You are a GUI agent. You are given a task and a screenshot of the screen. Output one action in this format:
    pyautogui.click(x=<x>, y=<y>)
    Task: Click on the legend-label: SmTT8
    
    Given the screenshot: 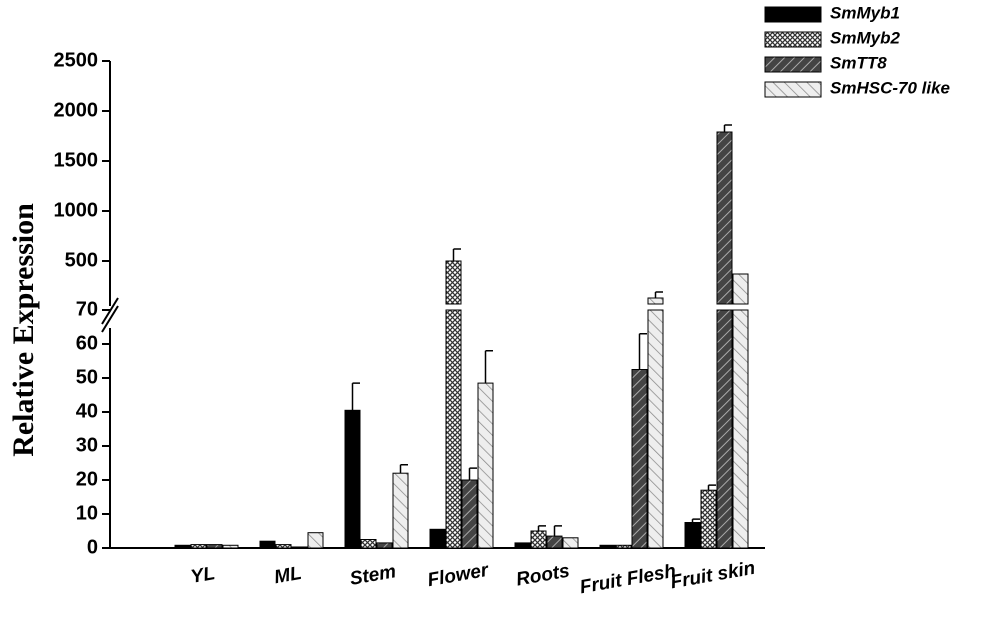 What is the action you would take?
    pyautogui.click(x=858, y=62)
    